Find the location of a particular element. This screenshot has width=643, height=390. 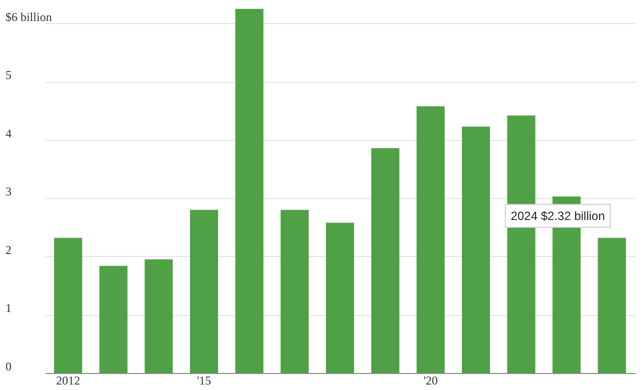

y-tick-label: 2 is located at coordinates (9, 249).